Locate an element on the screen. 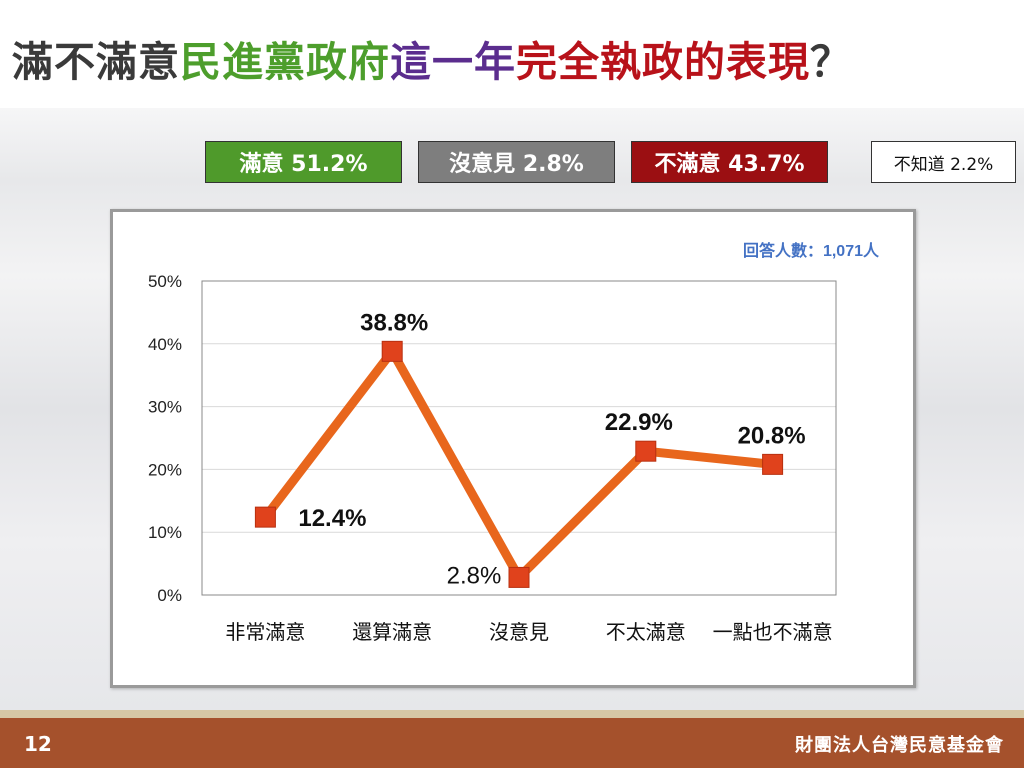 The height and width of the screenshot is (768, 1024). y-tick-label: 50% is located at coordinates (165, 281).